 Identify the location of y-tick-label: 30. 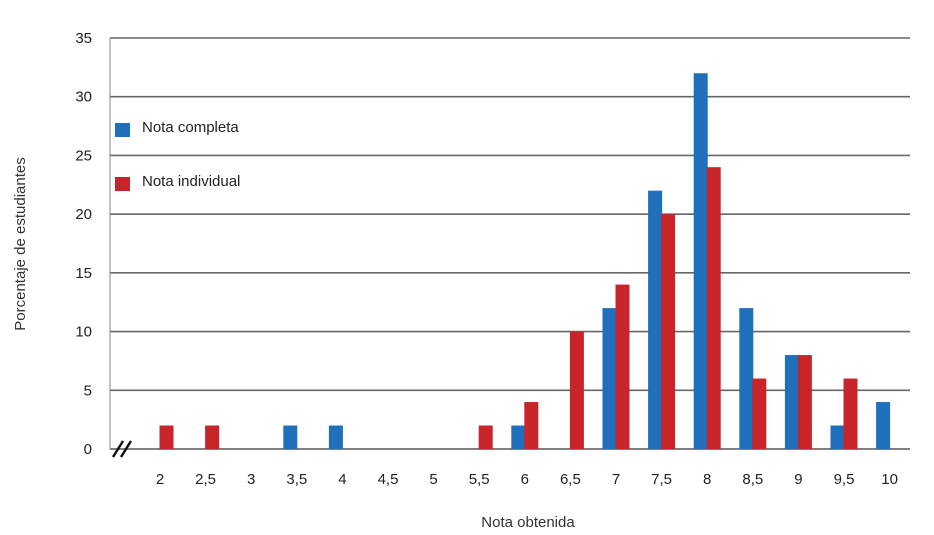
(83, 97).